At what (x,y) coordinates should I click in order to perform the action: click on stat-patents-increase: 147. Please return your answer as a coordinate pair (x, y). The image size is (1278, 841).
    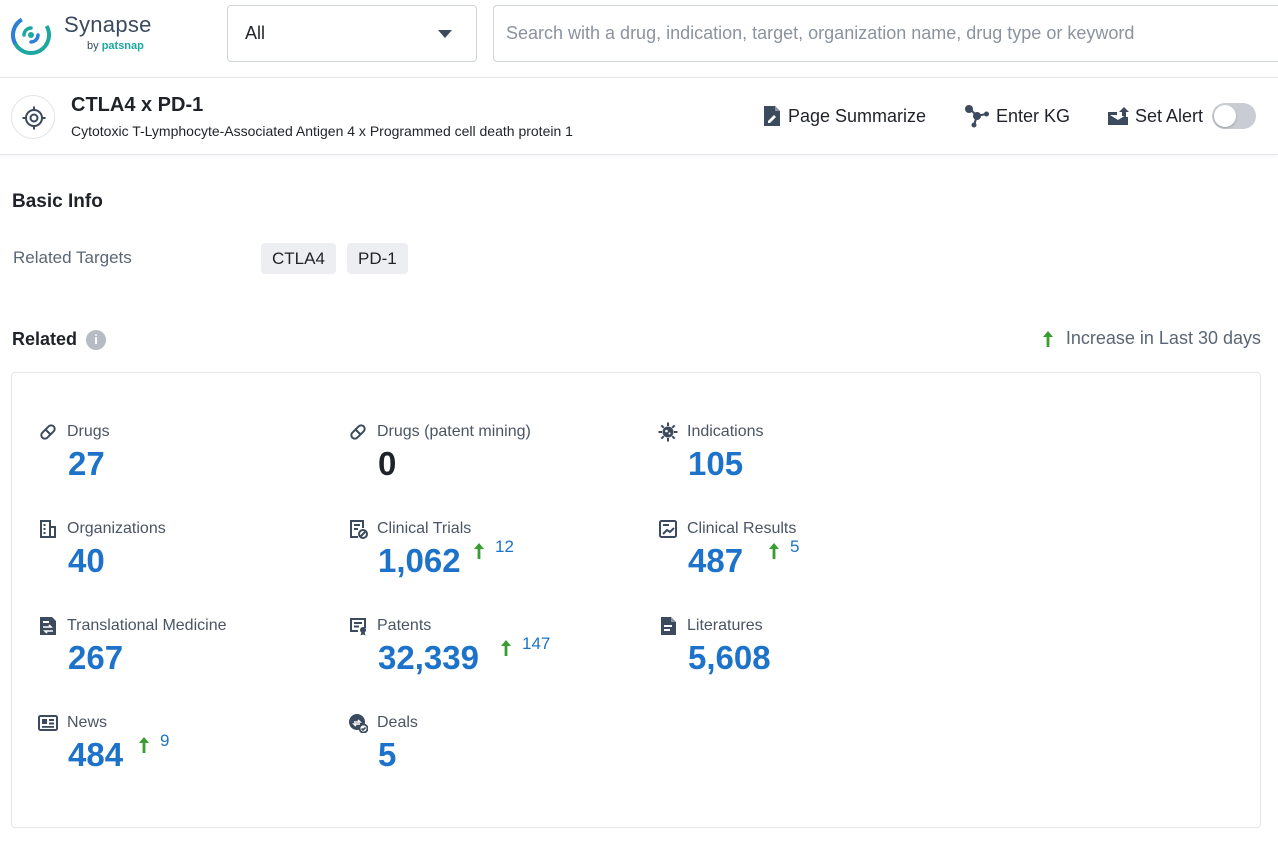
    Looking at the image, I should click on (525, 648).